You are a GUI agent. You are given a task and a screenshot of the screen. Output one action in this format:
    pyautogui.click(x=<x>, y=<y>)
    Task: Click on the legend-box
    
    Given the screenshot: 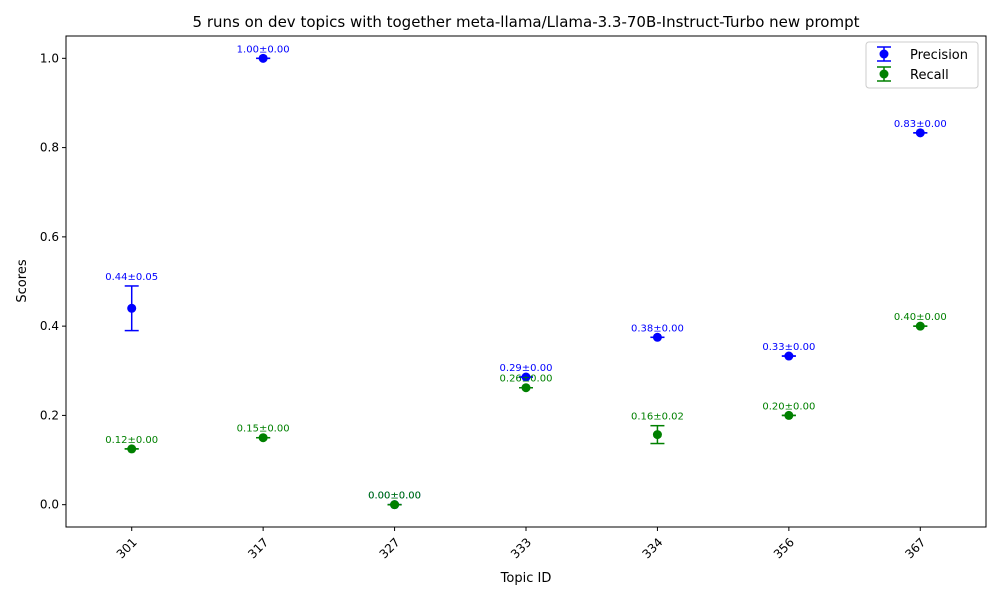 What is the action you would take?
    pyautogui.click(x=922, y=65)
    